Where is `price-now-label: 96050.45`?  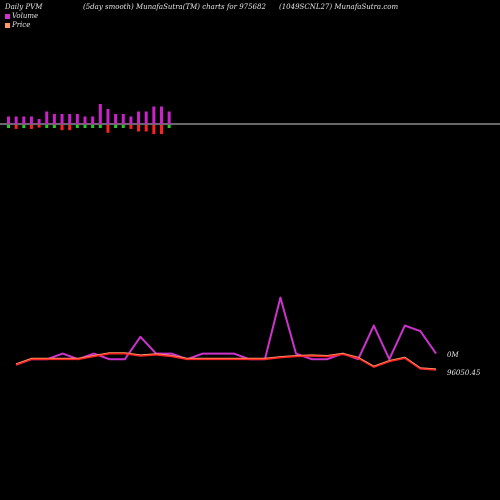
price-now-label: 96050.45 is located at coordinates (464, 373).